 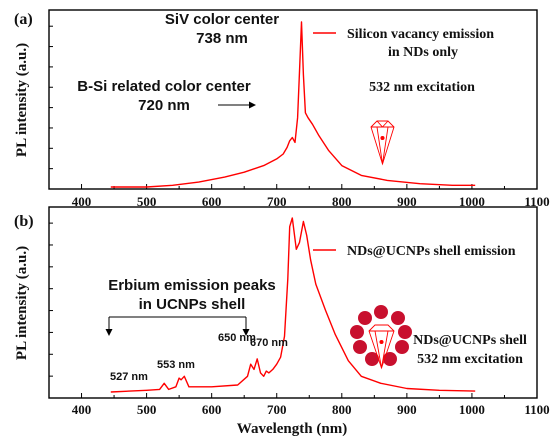 I want to click on panel-a-label: (a), so click(x=23, y=19).